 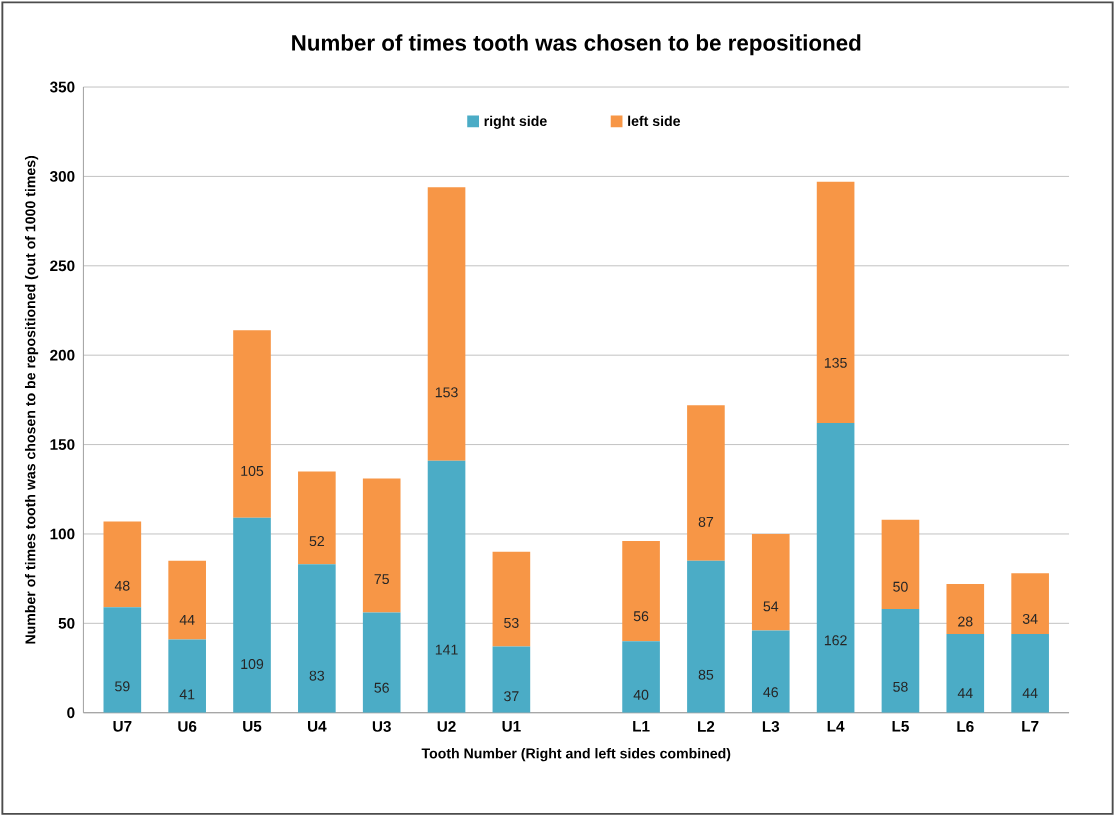 I want to click on data-label: 109, so click(x=252, y=663).